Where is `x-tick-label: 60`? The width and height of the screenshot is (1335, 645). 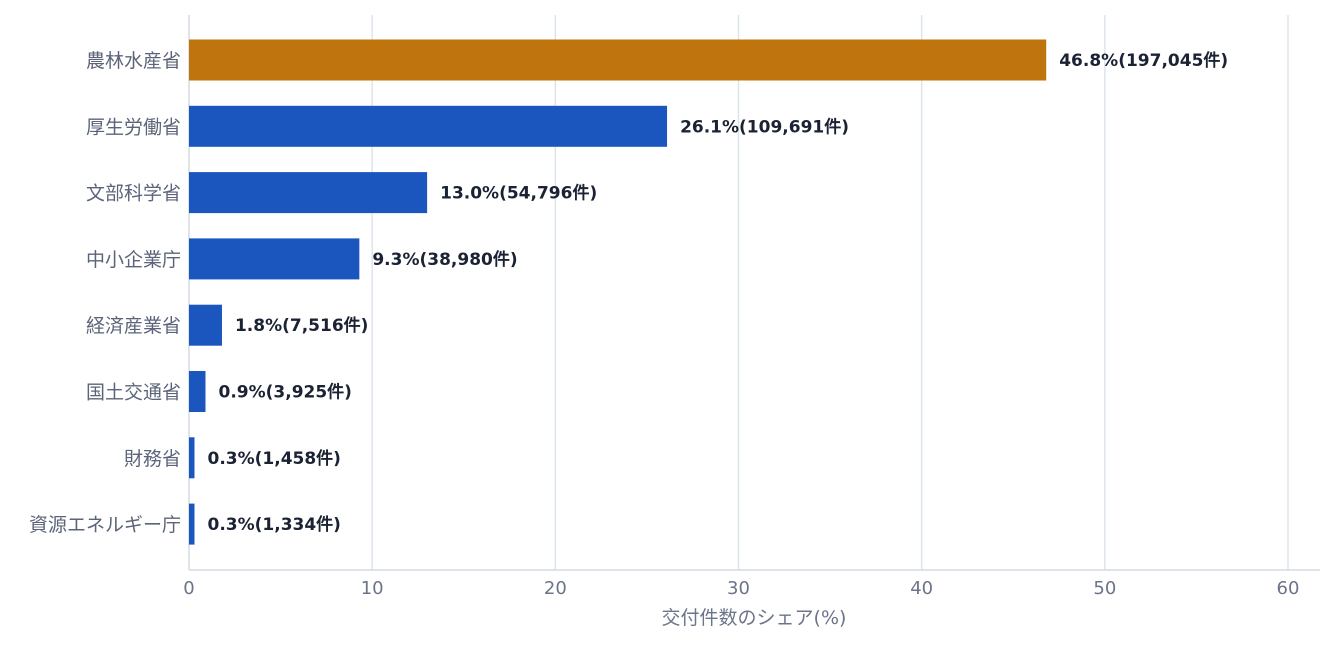 x-tick-label: 60 is located at coordinates (1288, 588).